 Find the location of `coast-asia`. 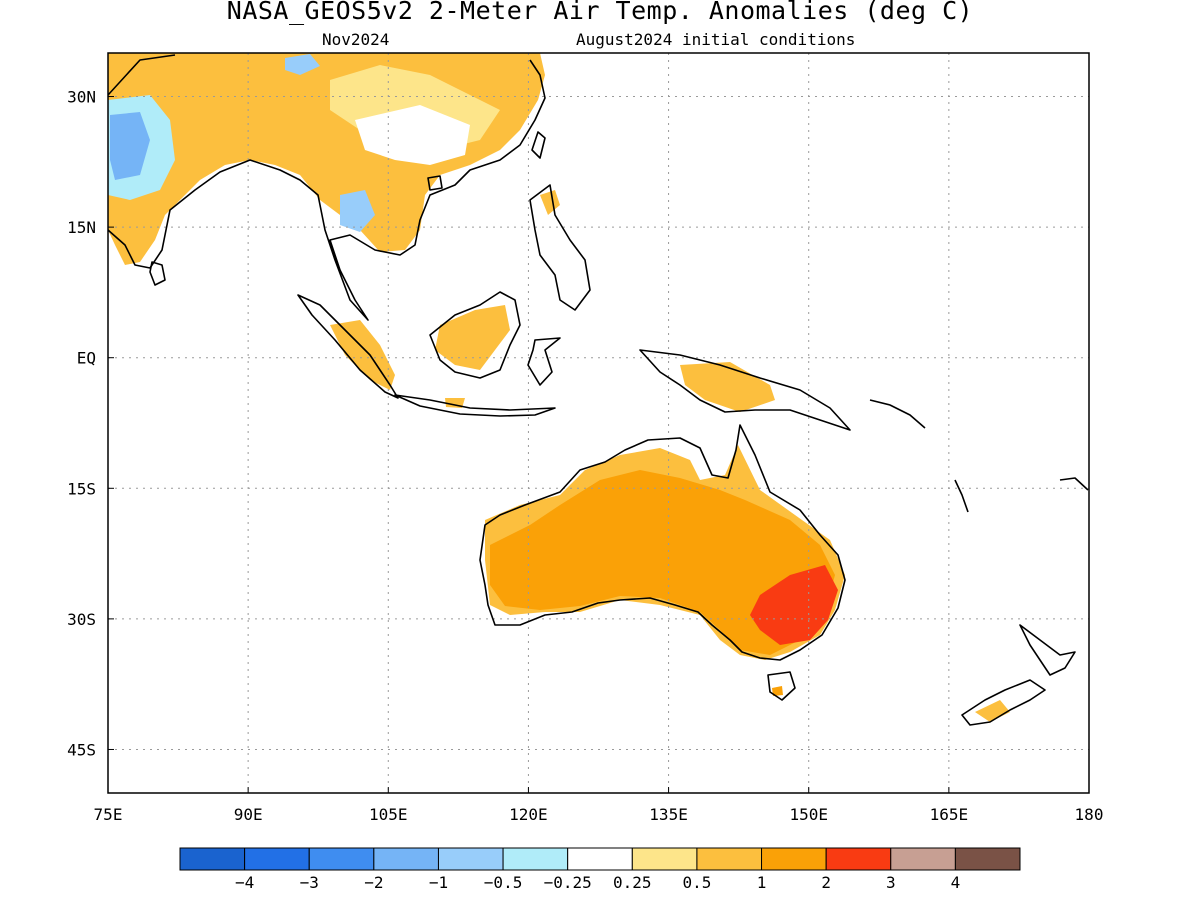

coast-asia is located at coordinates (327, 187).